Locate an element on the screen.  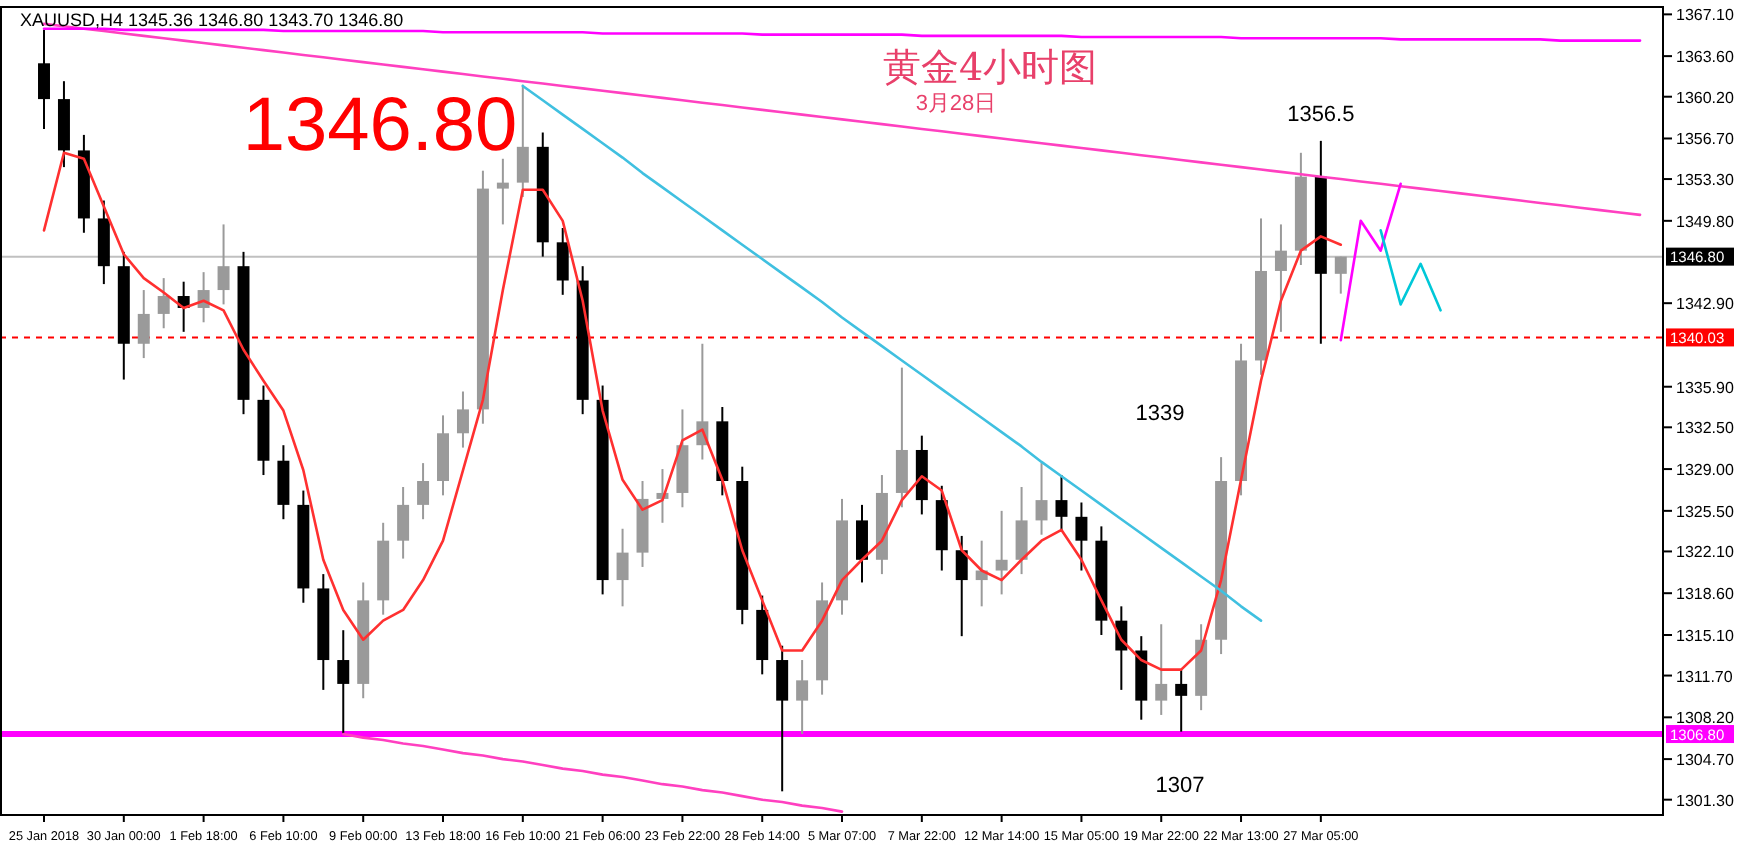
y-tick-label: 1301.30 is located at coordinates (1705, 800).